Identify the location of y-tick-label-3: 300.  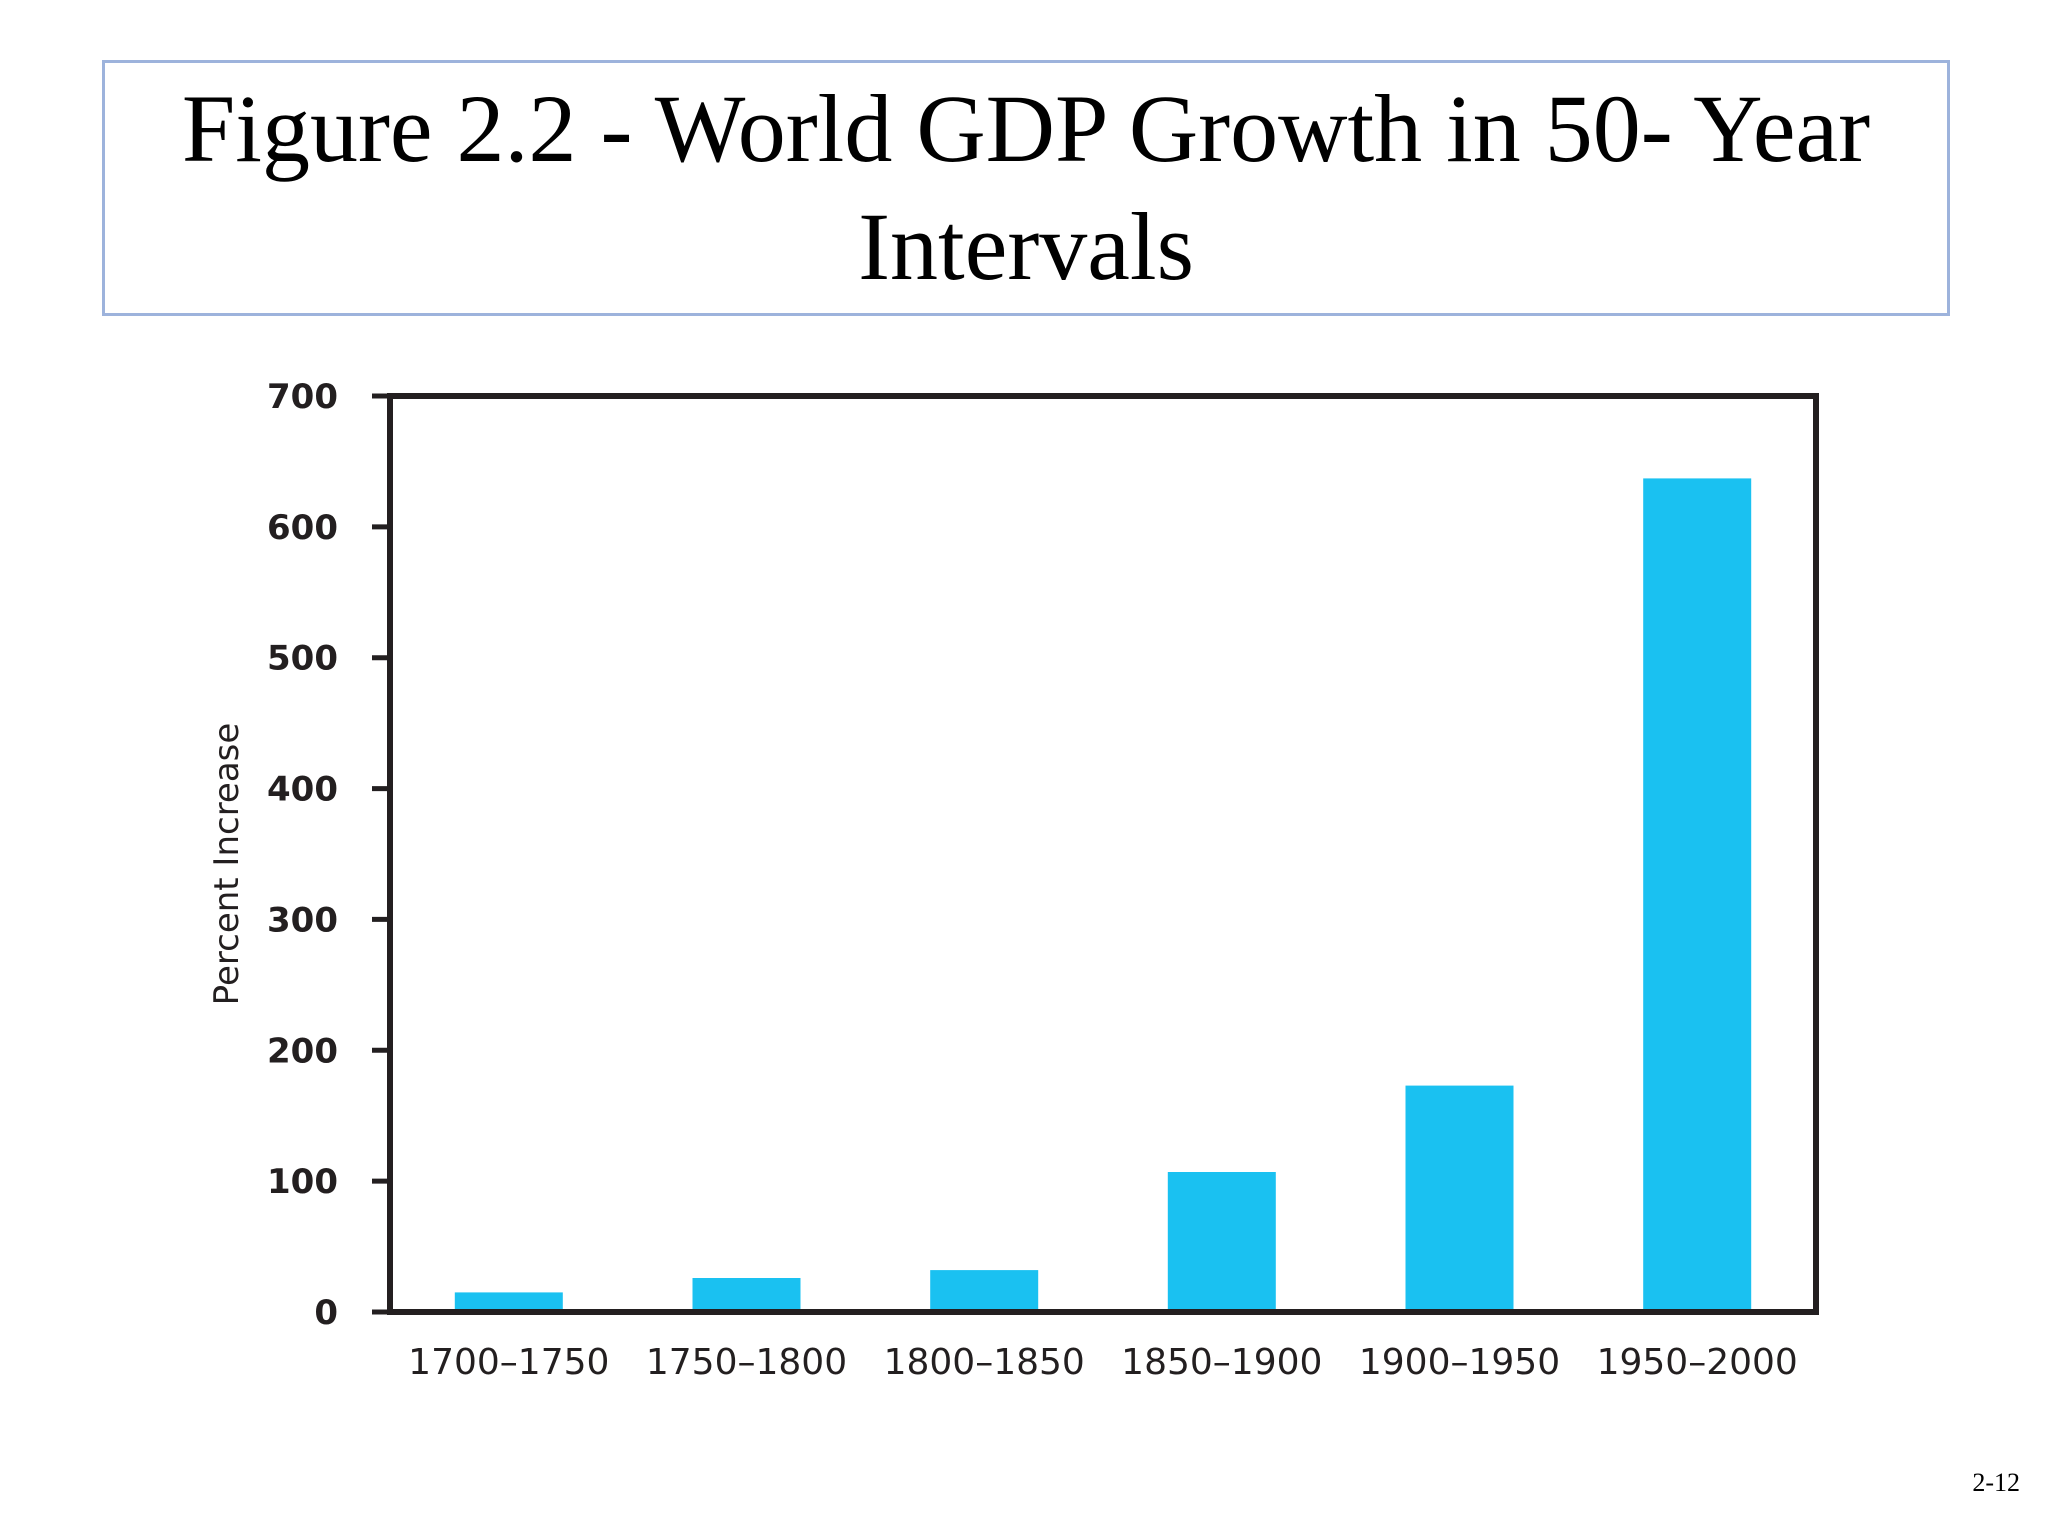
(302, 920).